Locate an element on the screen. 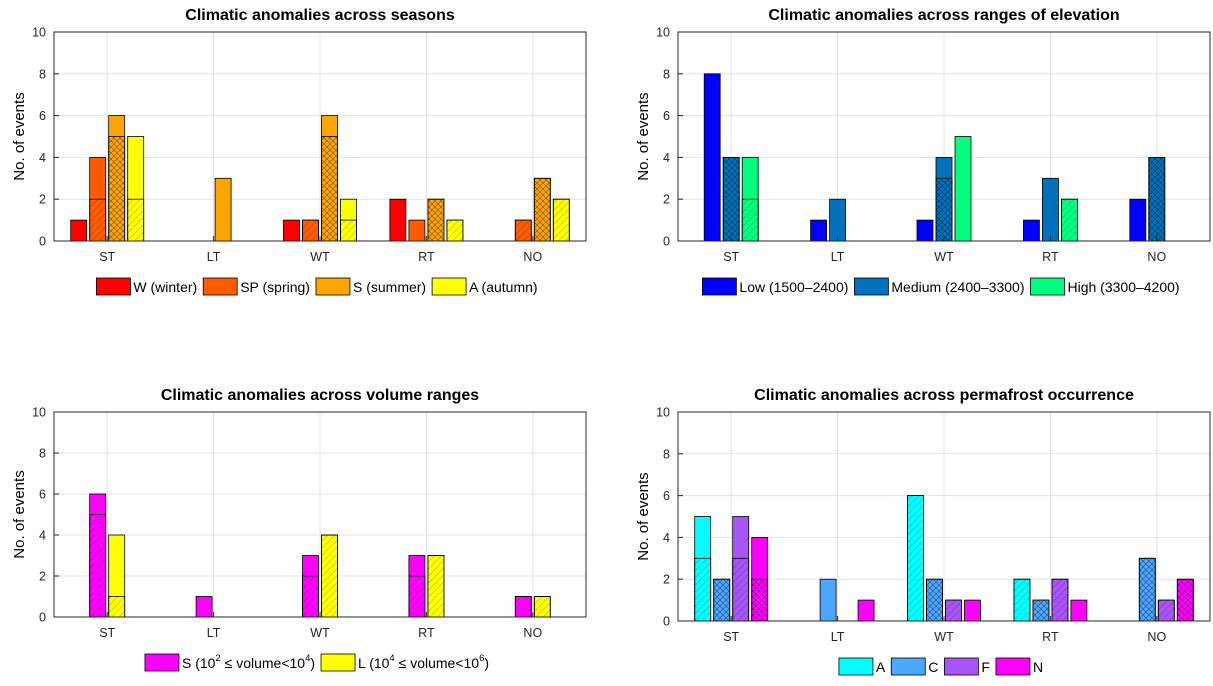  legend-label: S (102 ≤ volume<104) is located at coordinates (248, 662).